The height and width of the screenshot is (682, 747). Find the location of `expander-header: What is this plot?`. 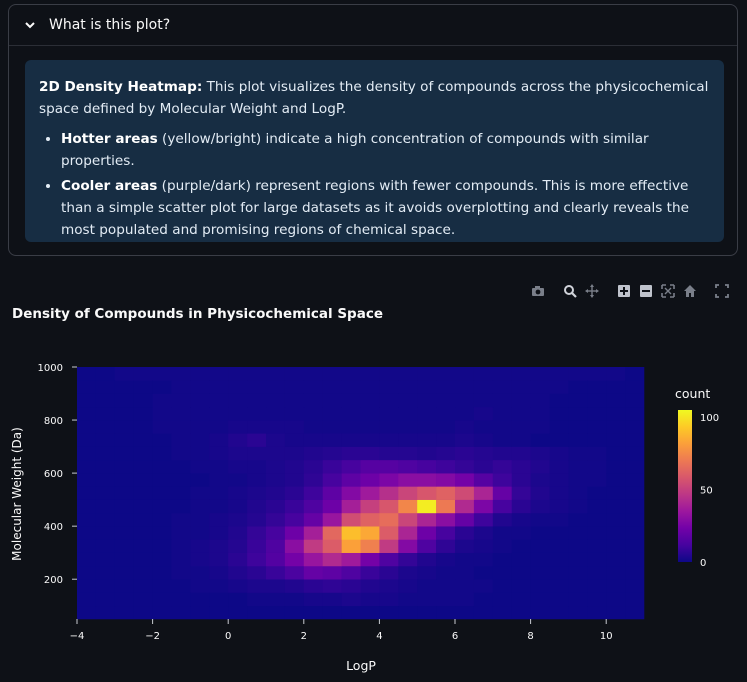

expander-header: What is this plot? is located at coordinates (373, 25).